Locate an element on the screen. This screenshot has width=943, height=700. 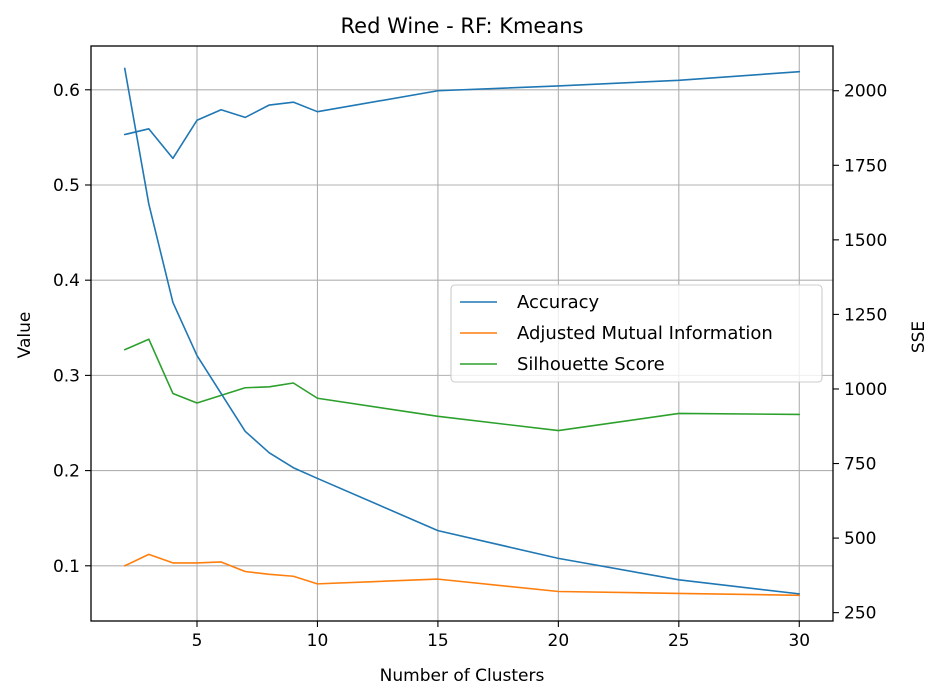
y2-tick-label: 1250 is located at coordinates (865, 315).